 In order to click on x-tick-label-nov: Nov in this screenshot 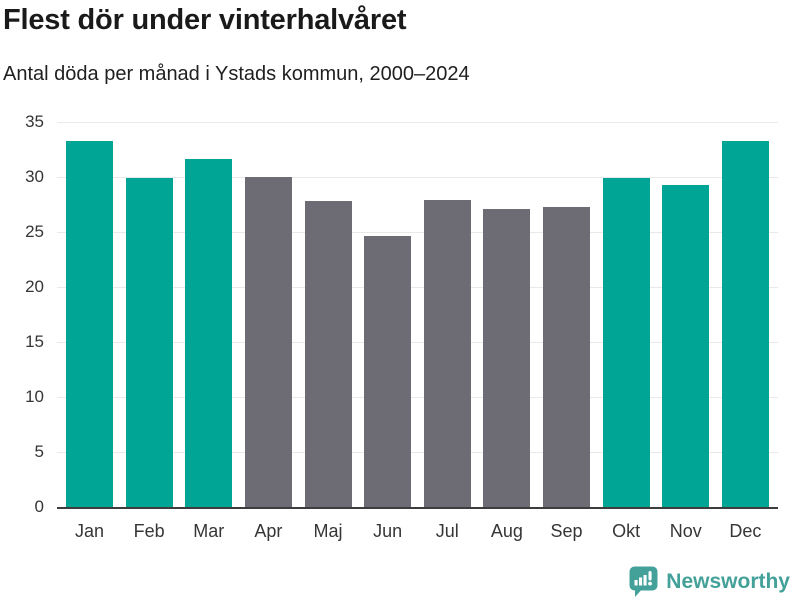, I will do `click(685, 531)`.